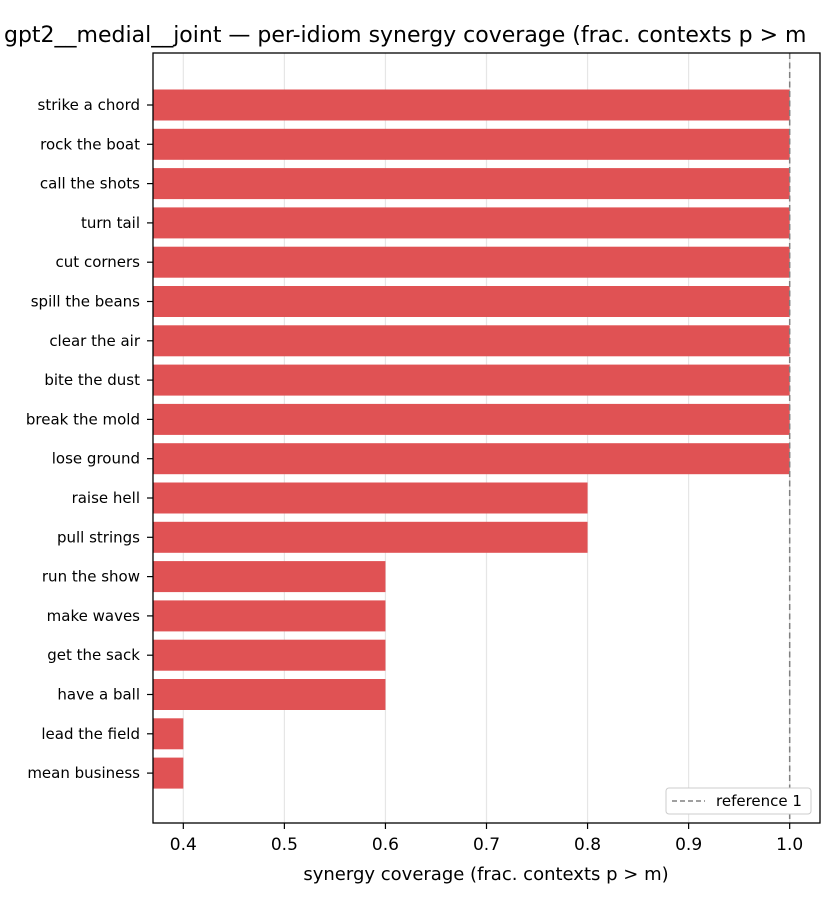  What do you see at coordinates (284, 845) in the screenshot?
I see `x-tick-label: 0.5` at bounding box center [284, 845].